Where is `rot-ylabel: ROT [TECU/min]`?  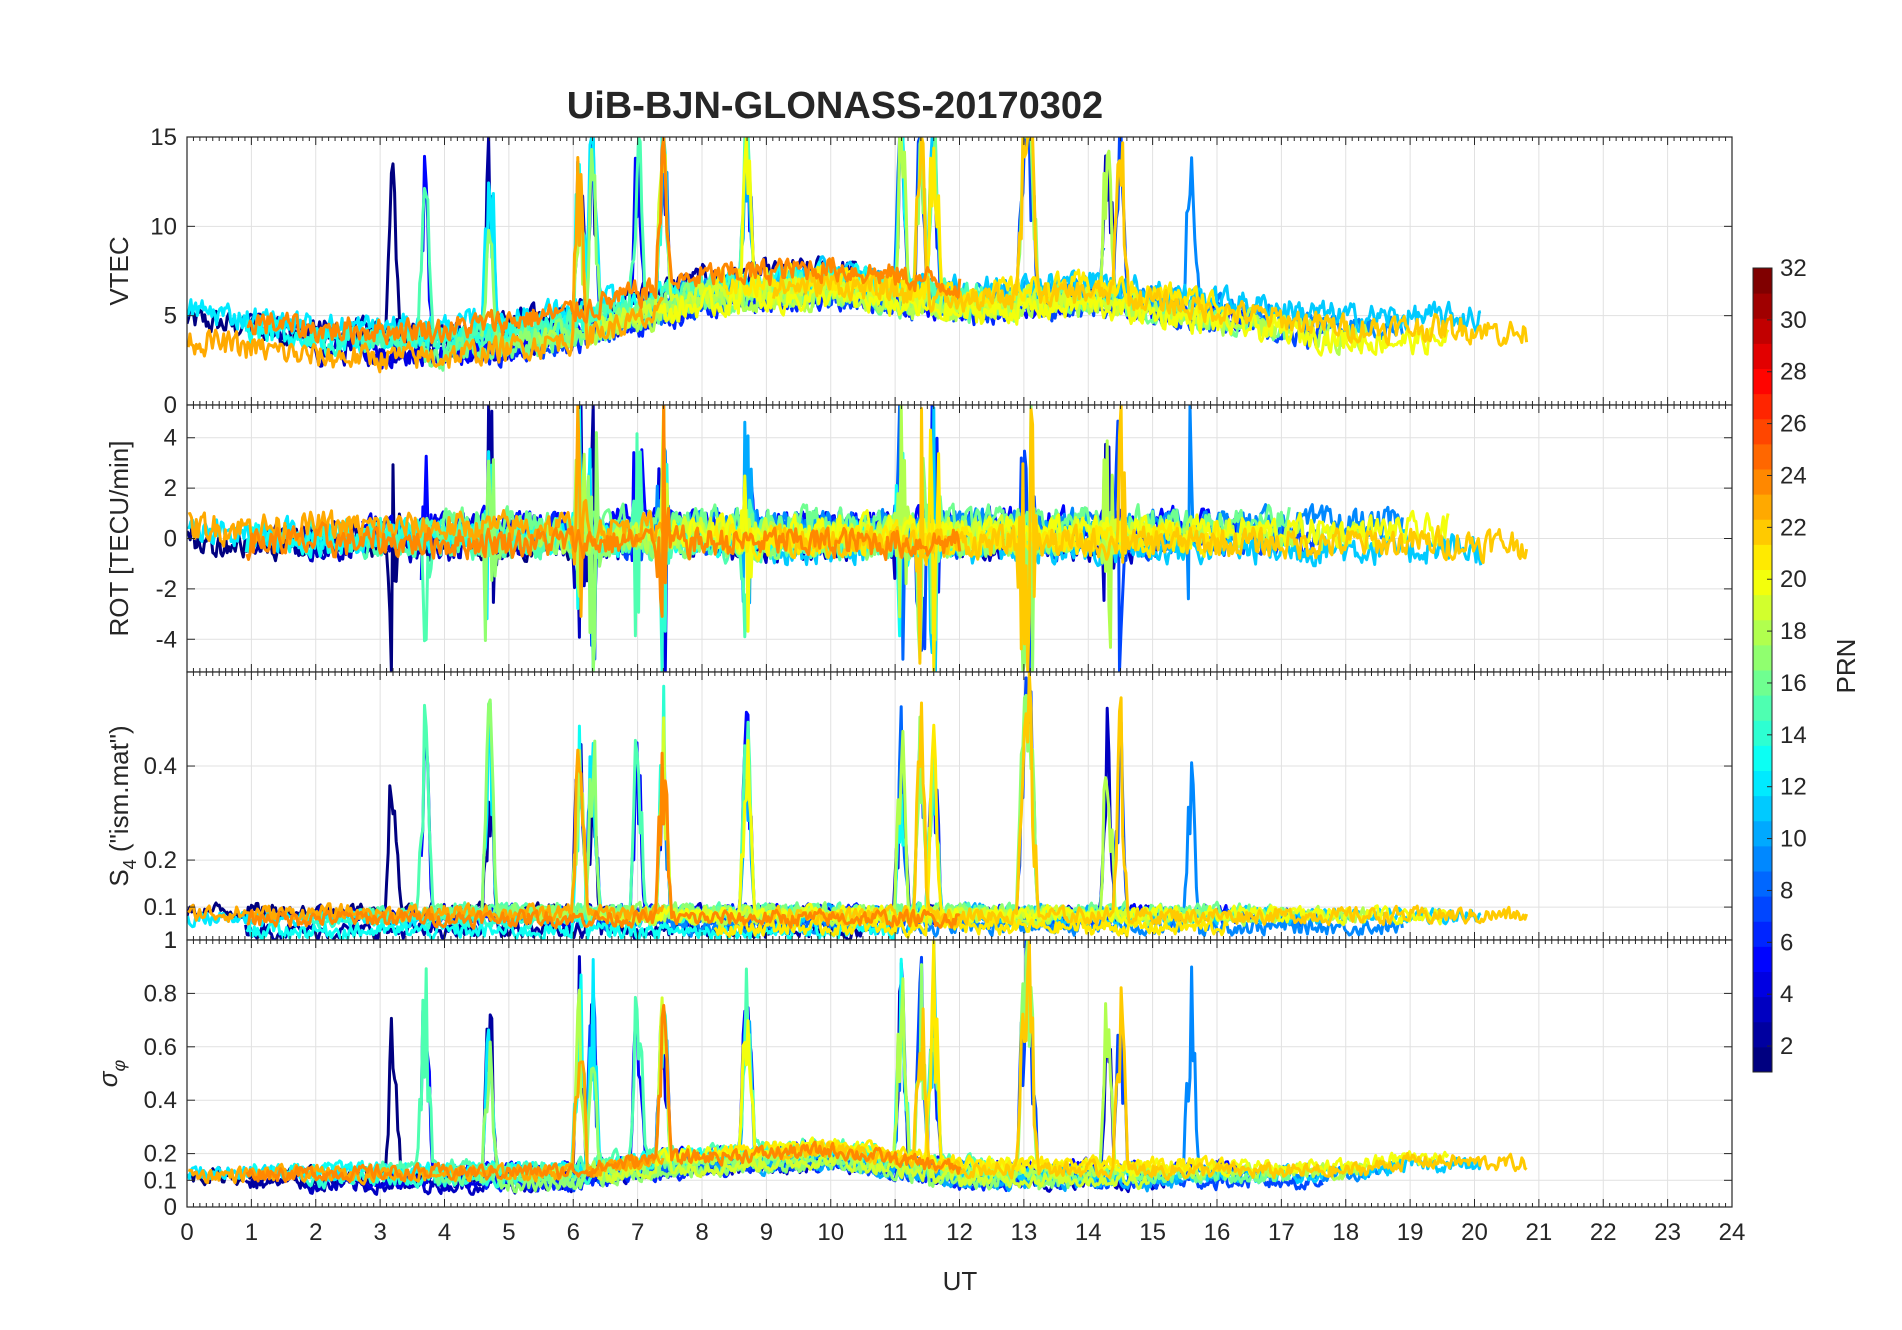 rot-ylabel: ROT [TECU/min] is located at coordinates (119, 539).